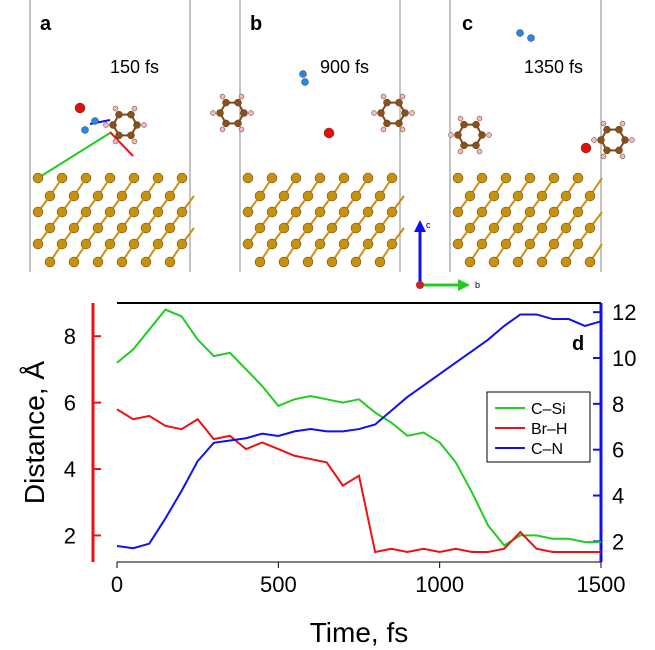  What do you see at coordinates (117, 584) in the screenshot?
I see `x-tick-label: 0` at bounding box center [117, 584].